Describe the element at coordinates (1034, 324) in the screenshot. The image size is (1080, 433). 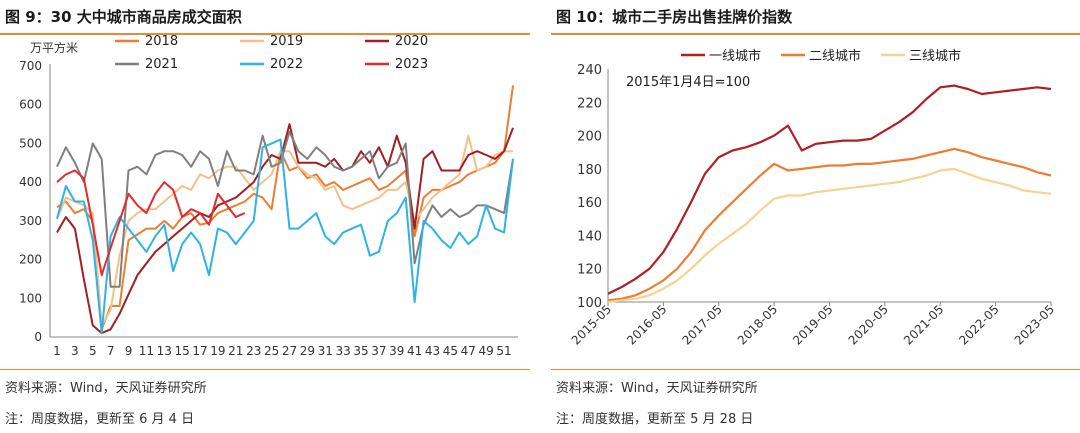
I see `x-tick-label: 2023-05` at that location.